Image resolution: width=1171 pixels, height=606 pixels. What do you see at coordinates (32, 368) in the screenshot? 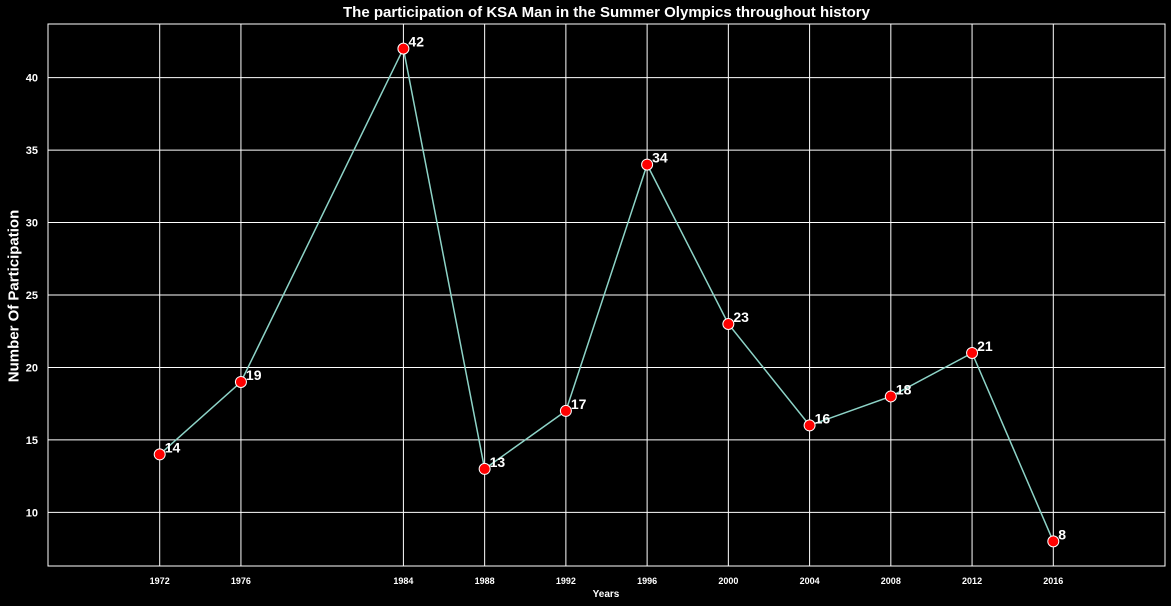
I see `y-tick-label: 20` at bounding box center [32, 368].